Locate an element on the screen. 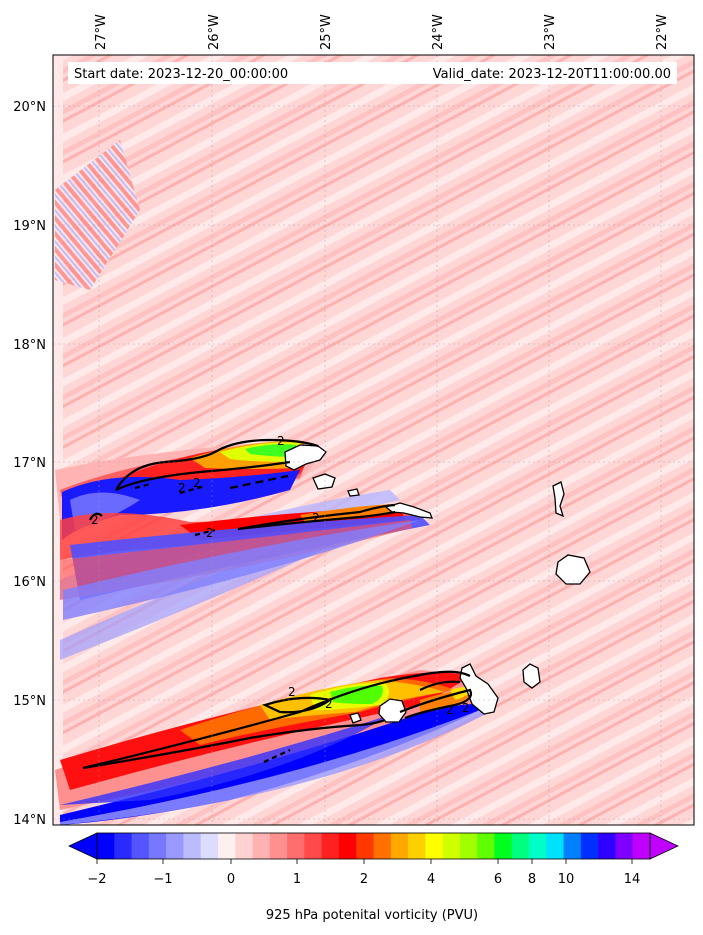  lon-label: 23°W is located at coordinates (550, 32).